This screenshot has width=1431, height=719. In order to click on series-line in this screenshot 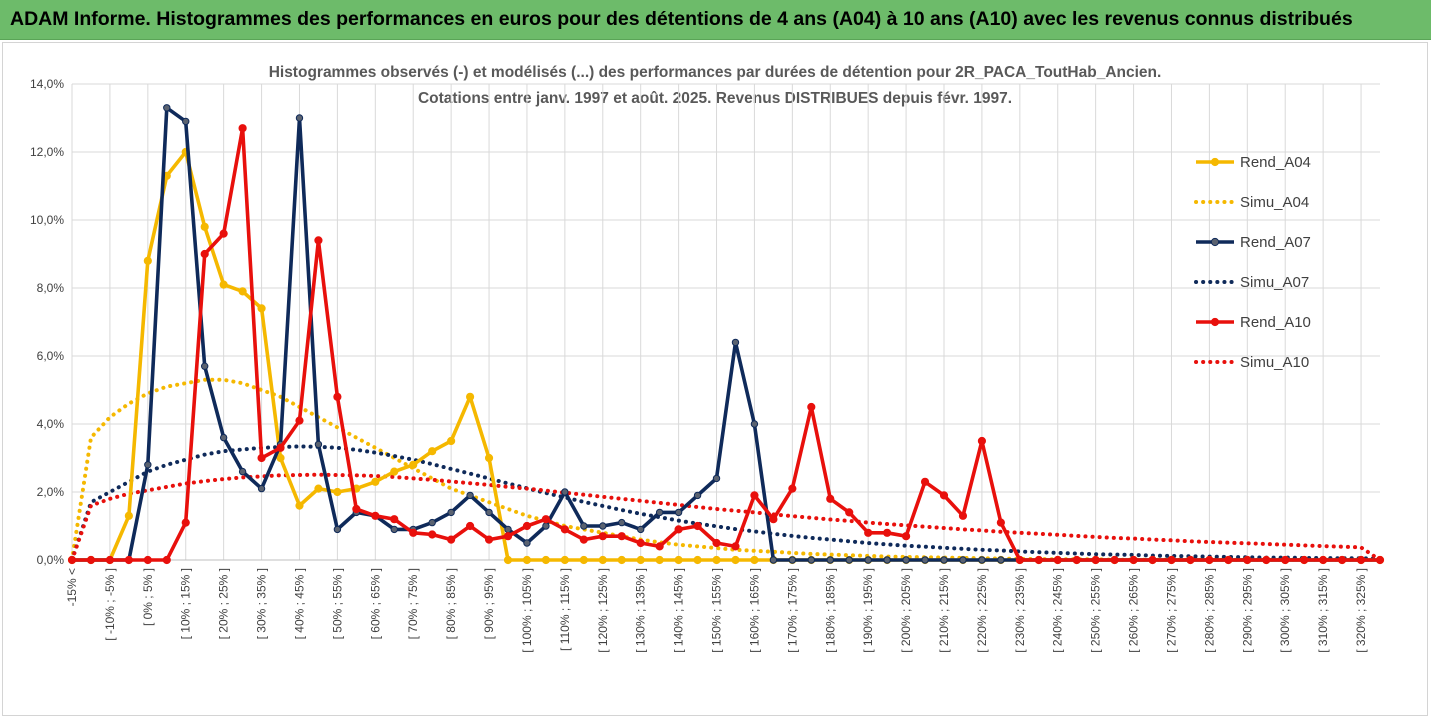, I will do `click(726, 517)`.